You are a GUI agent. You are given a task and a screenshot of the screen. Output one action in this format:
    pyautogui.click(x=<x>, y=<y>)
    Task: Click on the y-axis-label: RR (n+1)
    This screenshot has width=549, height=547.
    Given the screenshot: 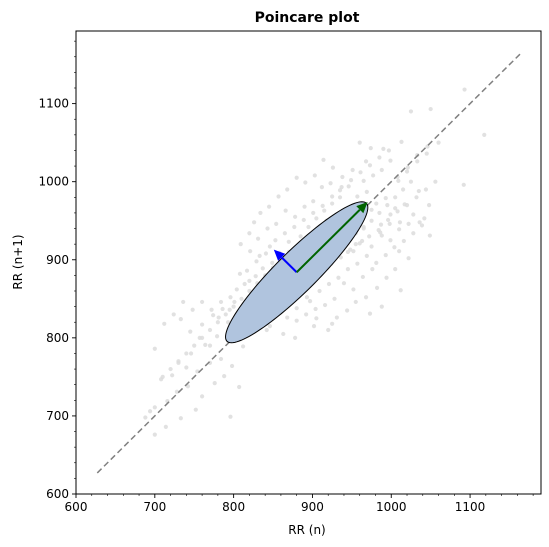 What is the action you would take?
    pyautogui.click(x=18, y=261)
    